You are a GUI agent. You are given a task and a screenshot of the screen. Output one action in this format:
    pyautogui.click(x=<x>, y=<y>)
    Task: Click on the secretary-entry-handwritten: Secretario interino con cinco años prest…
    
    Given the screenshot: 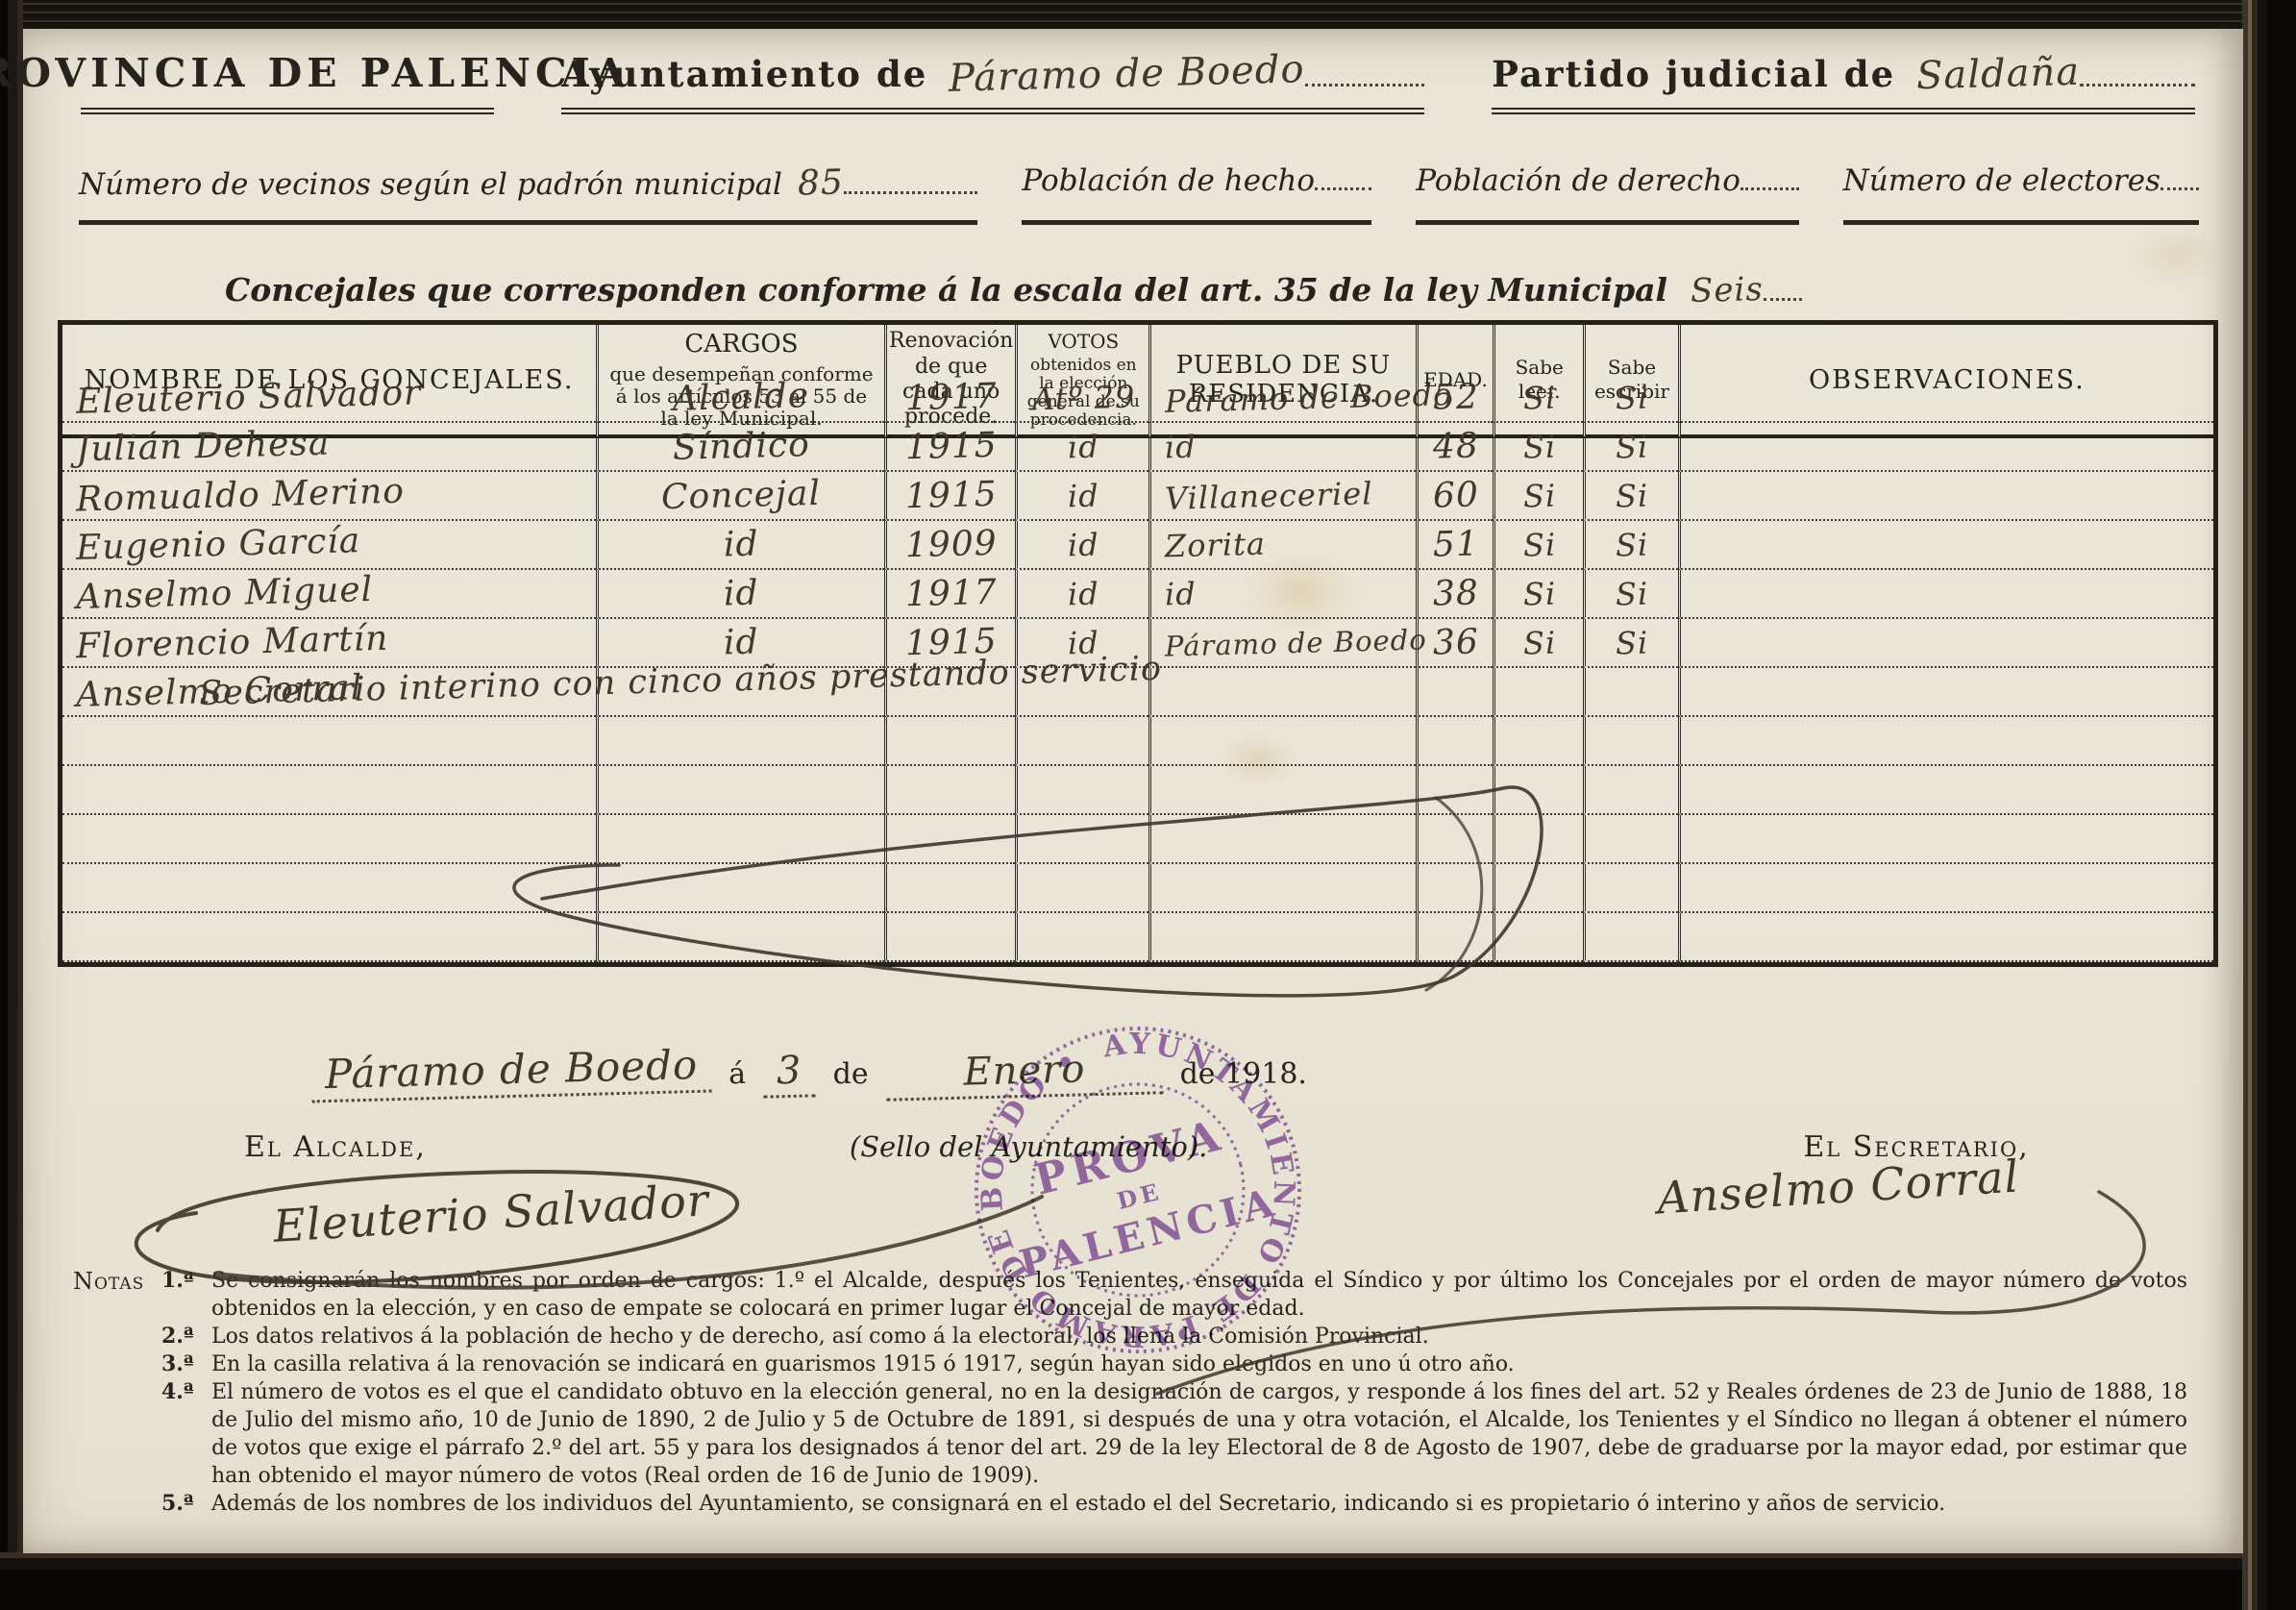 What is the action you would take?
    pyautogui.click(x=680, y=681)
    